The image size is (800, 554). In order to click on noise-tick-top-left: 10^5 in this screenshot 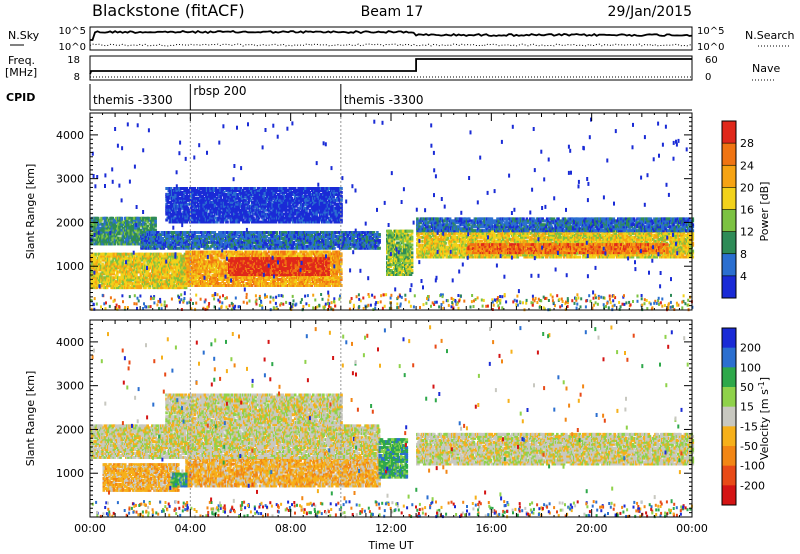, I will do `click(72, 31)`.